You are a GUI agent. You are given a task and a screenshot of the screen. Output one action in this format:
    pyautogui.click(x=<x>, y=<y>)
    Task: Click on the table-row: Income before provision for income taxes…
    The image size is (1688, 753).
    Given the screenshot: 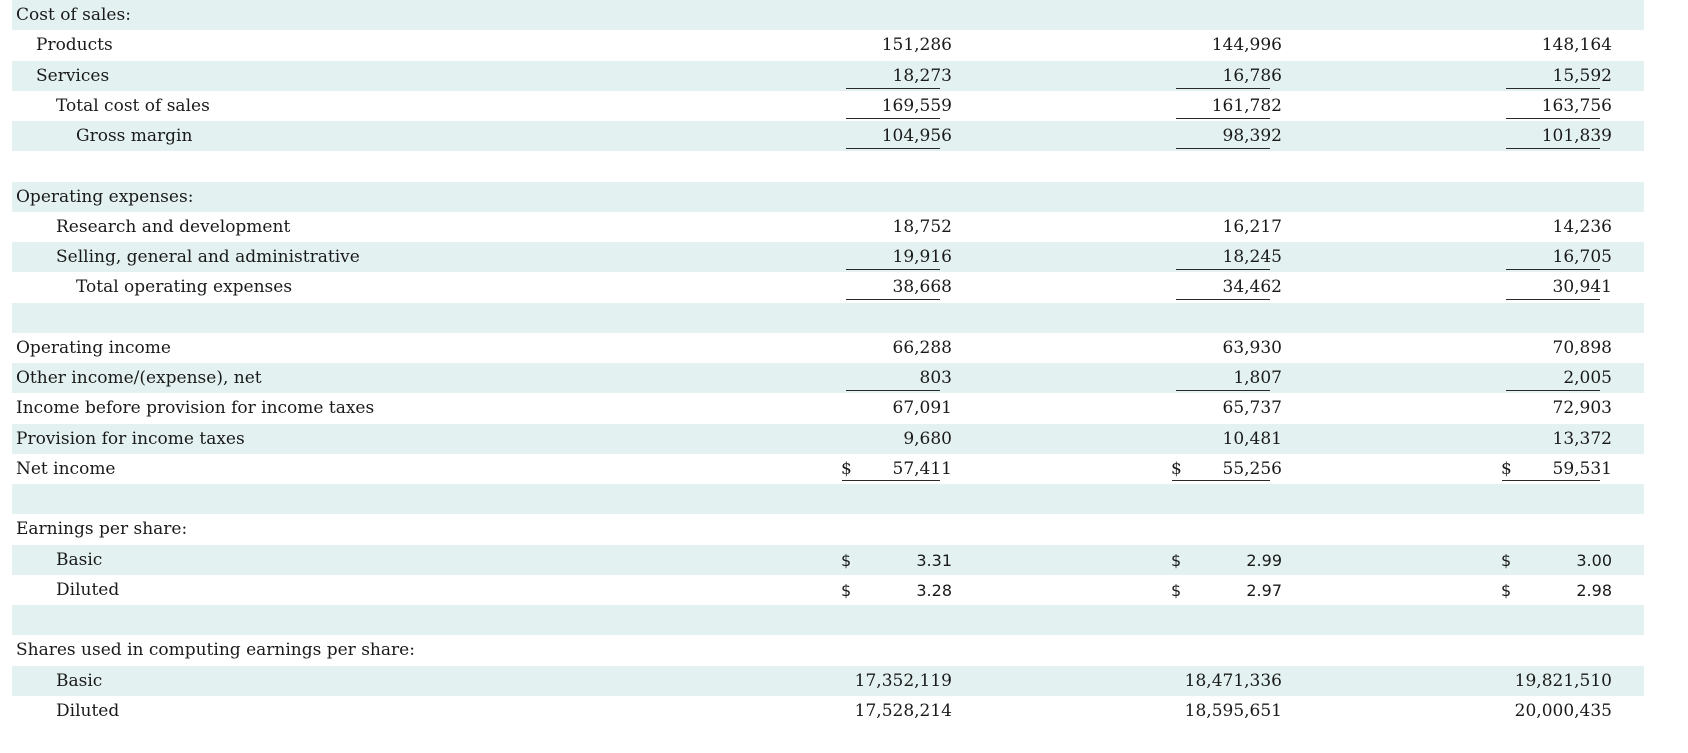 What is the action you would take?
    pyautogui.click(x=828, y=408)
    